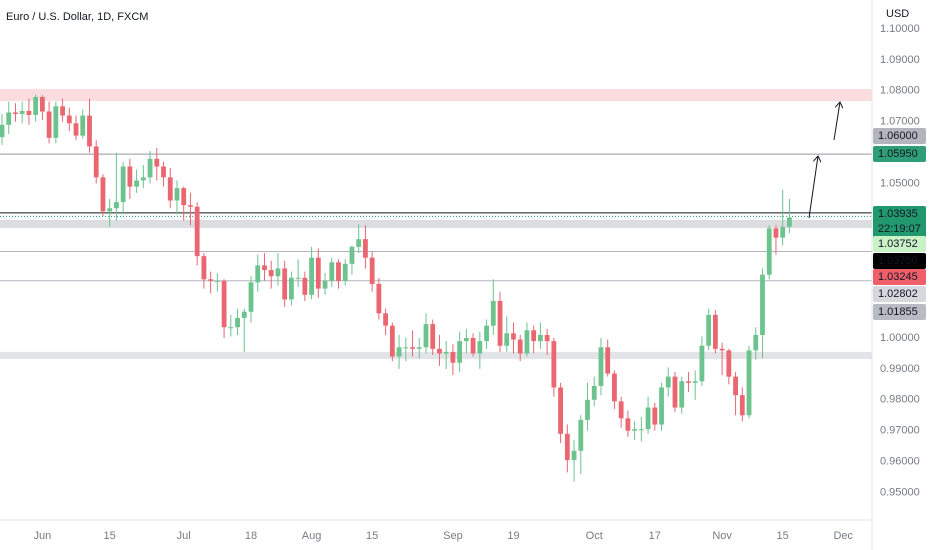 The width and height of the screenshot is (932, 550). Describe the element at coordinates (898, 136) in the screenshot. I see `price-label: 1.06000` at that location.